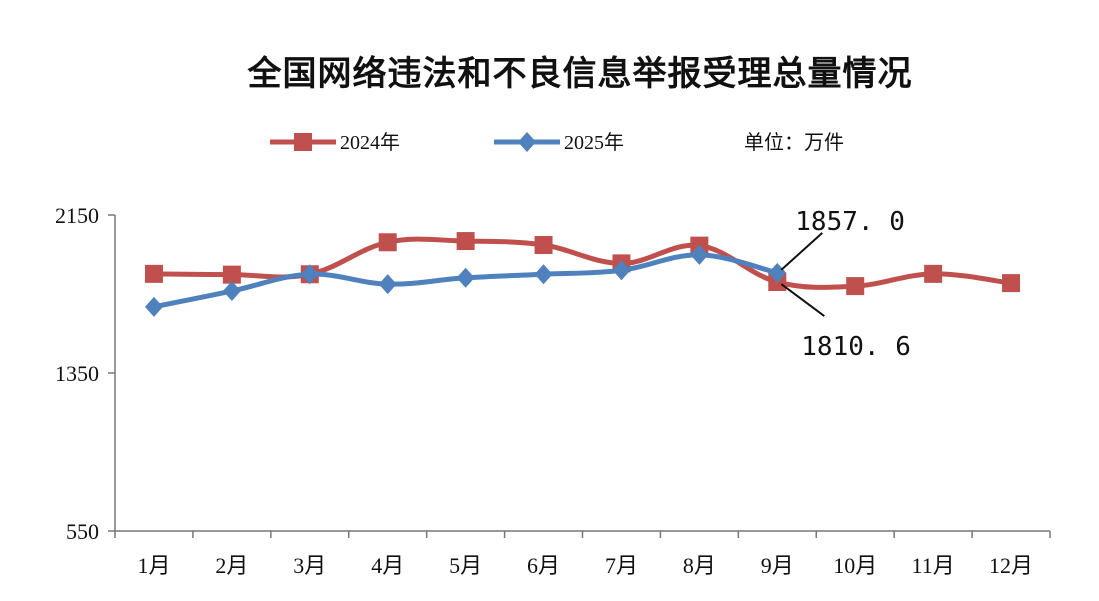 The height and width of the screenshot is (601, 1099). I want to click on x-tick-label: 7月, so click(621, 565).